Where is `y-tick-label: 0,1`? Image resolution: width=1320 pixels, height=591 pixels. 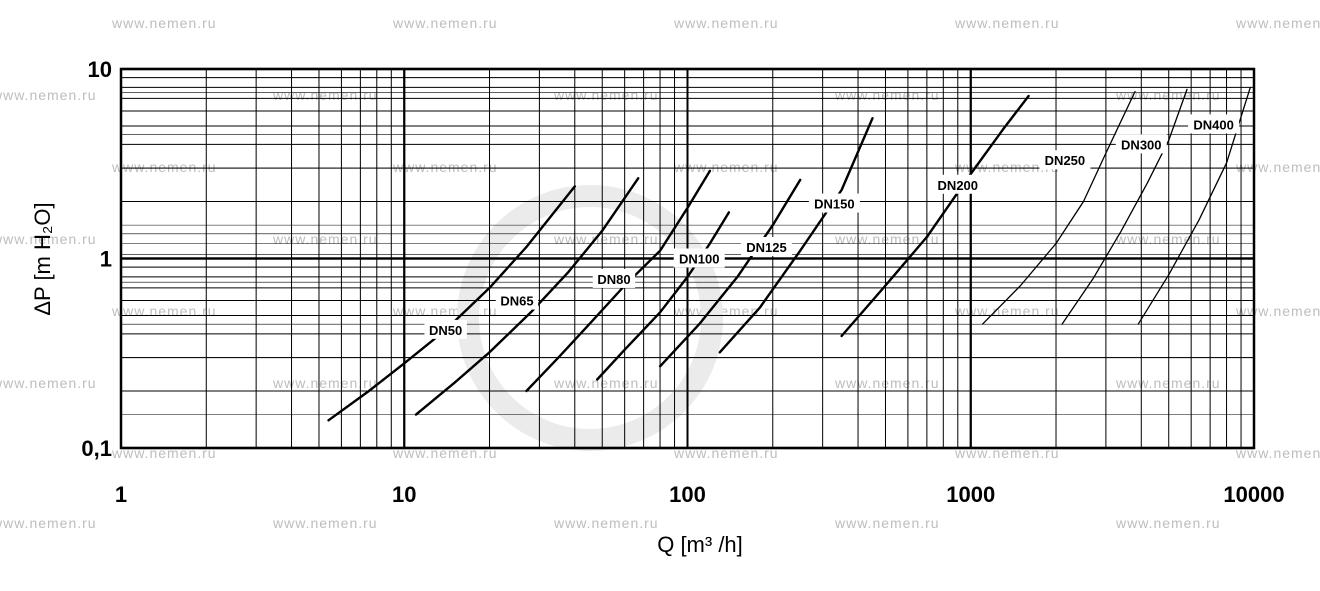
y-tick-label: 0,1 is located at coordinates (96, 448).